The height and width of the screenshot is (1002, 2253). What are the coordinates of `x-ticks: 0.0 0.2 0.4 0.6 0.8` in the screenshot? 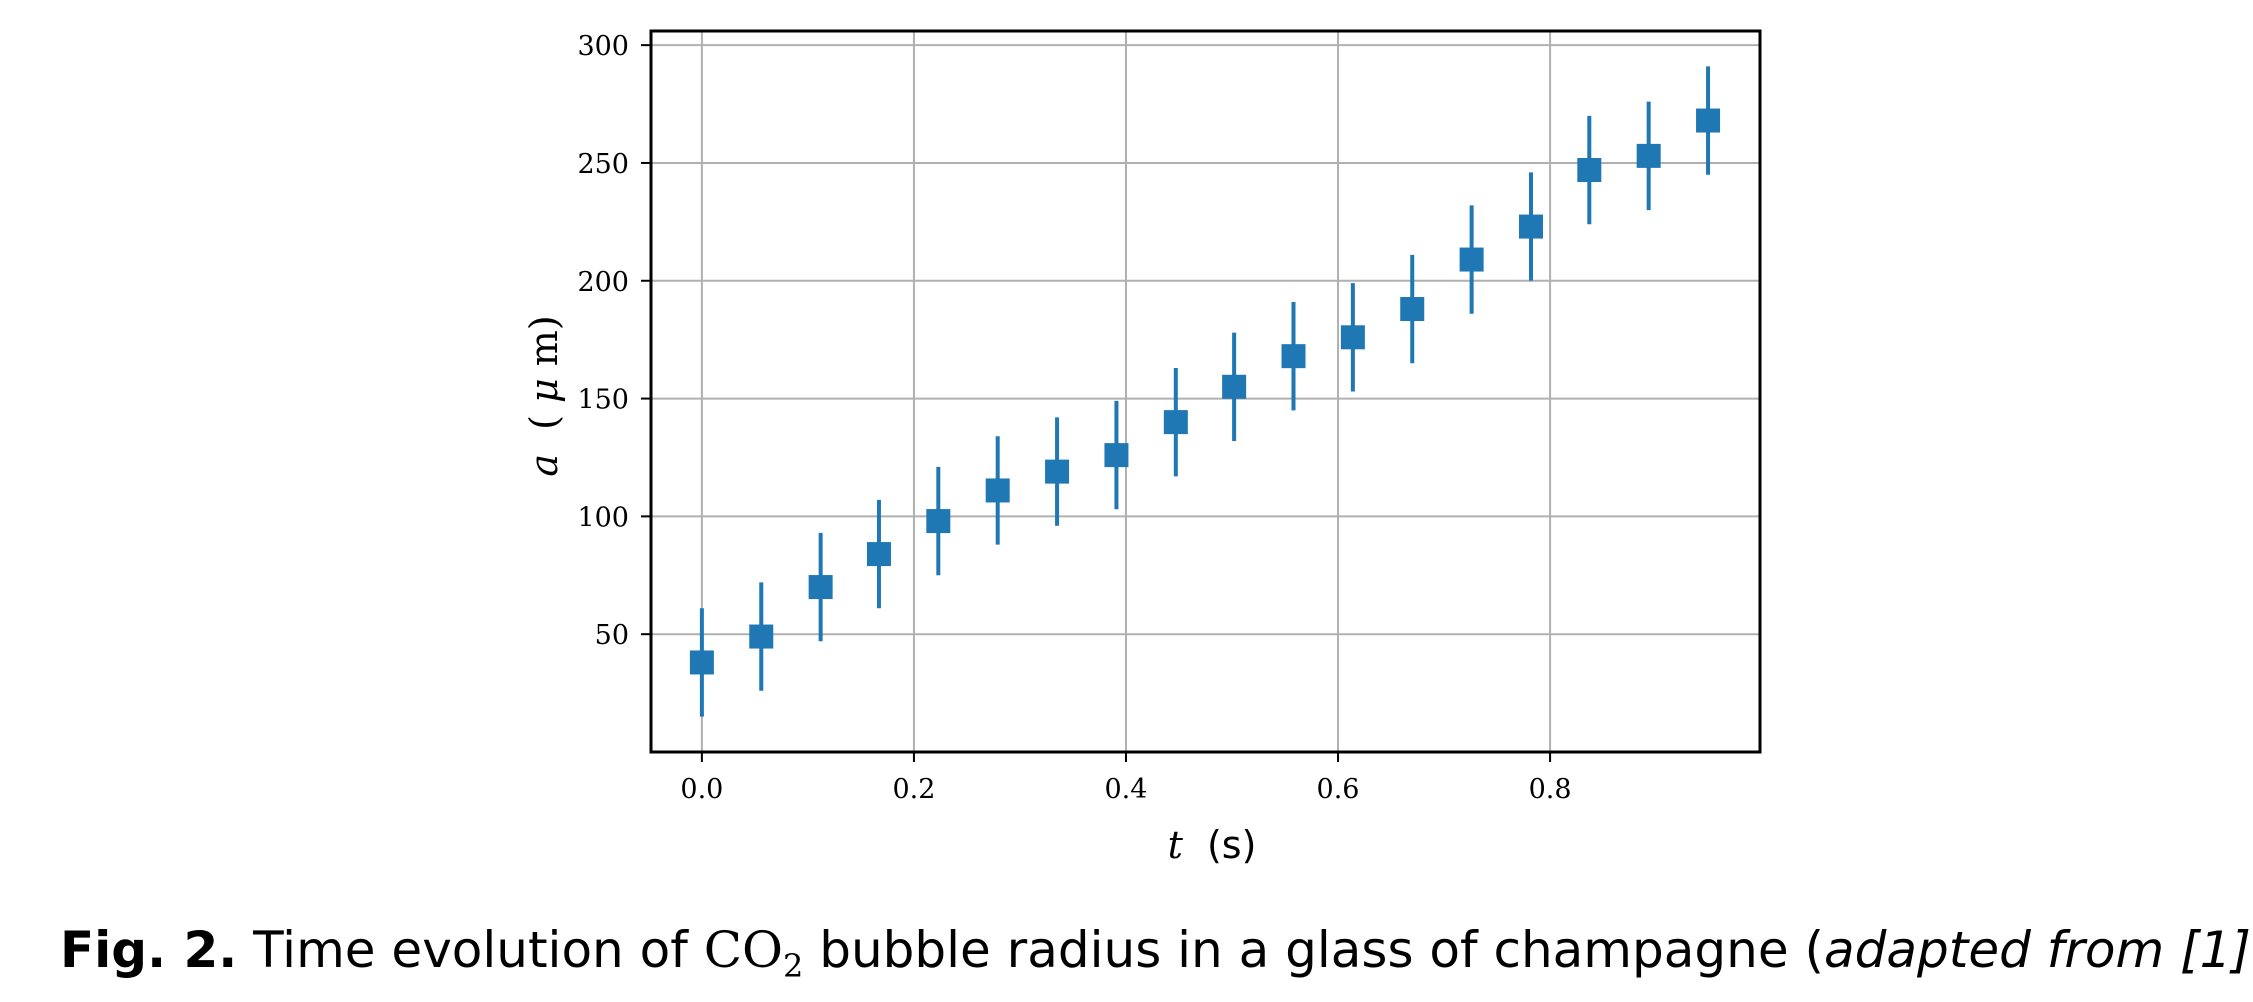 It's located at (1126, 778).